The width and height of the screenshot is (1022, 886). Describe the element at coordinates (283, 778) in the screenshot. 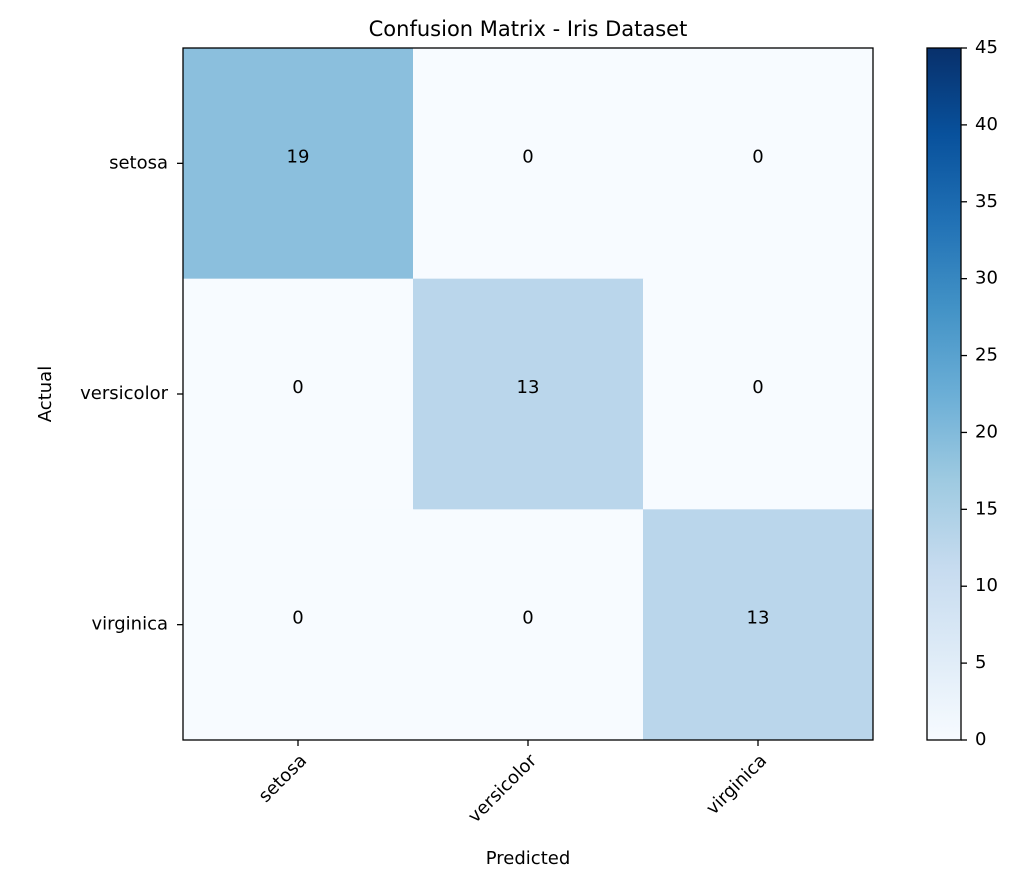

I see `x-tick-label: setosa` at that location.